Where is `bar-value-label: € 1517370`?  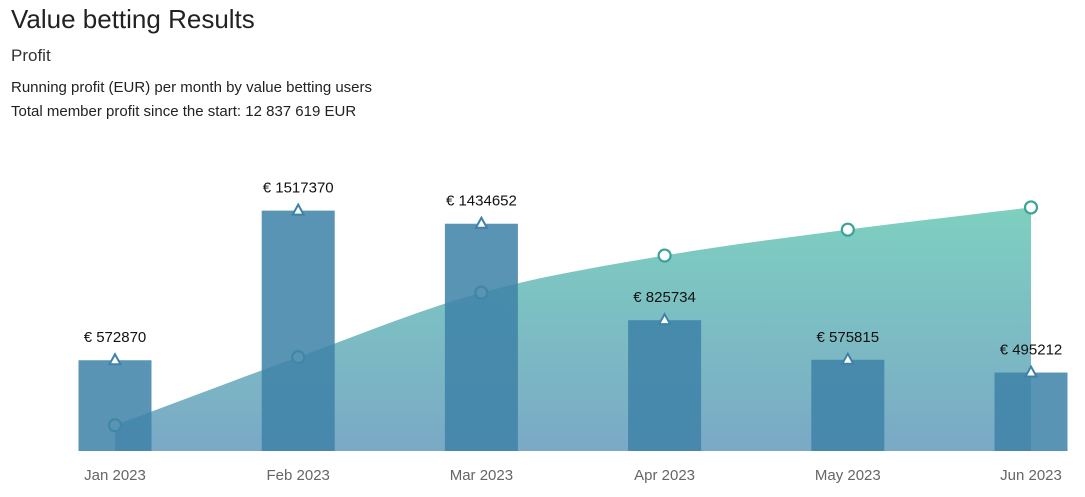 bar-value-label: € 1517370 is located at coordinates (298, 188).